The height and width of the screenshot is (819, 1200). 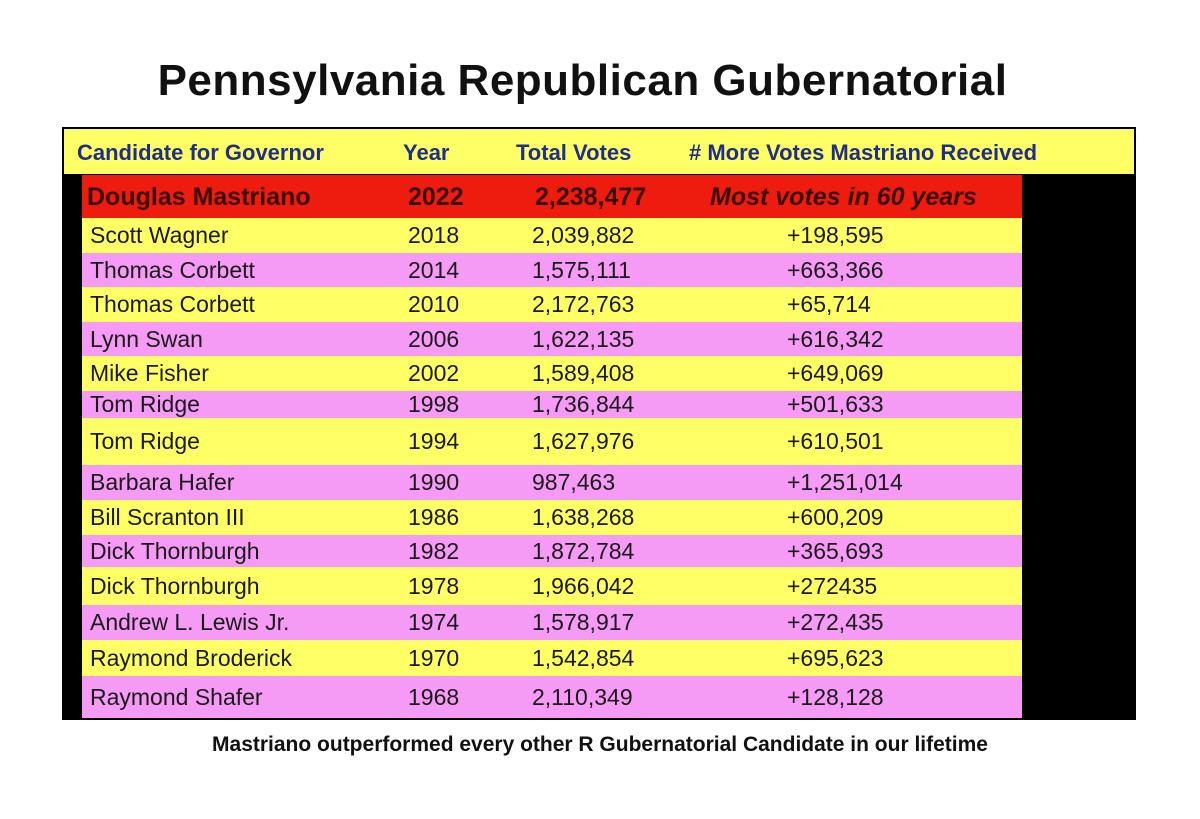 I want to click on table-row: Dick Thornburgh 1978 1,966,042 +272435, so click(x=552, y=586).